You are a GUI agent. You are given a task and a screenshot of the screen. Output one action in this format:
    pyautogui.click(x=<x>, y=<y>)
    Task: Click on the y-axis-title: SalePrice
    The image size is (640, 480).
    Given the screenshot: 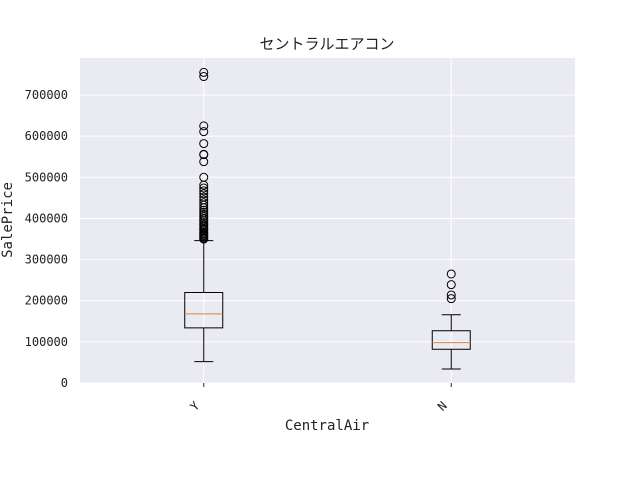 What is the action you would take?
    pyautogui.click(x=8, y=220)
    